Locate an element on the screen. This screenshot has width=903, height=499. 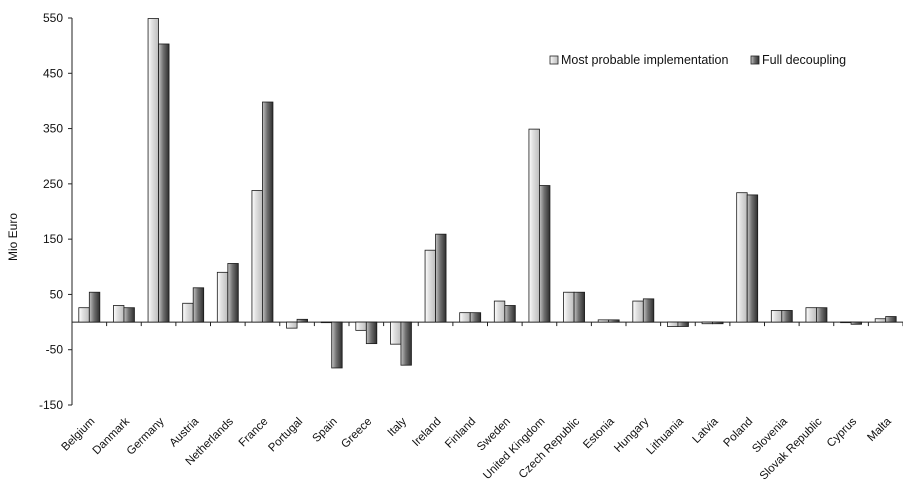
category-label-france: France is located at coordinates (254, 433).